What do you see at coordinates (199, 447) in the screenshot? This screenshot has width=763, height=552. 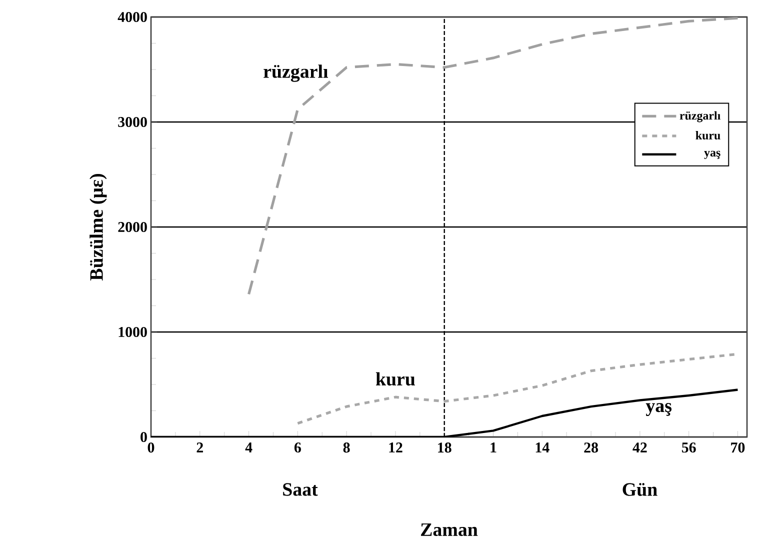 I see `x-tick-label: 2` at bounding box center [199, 447].